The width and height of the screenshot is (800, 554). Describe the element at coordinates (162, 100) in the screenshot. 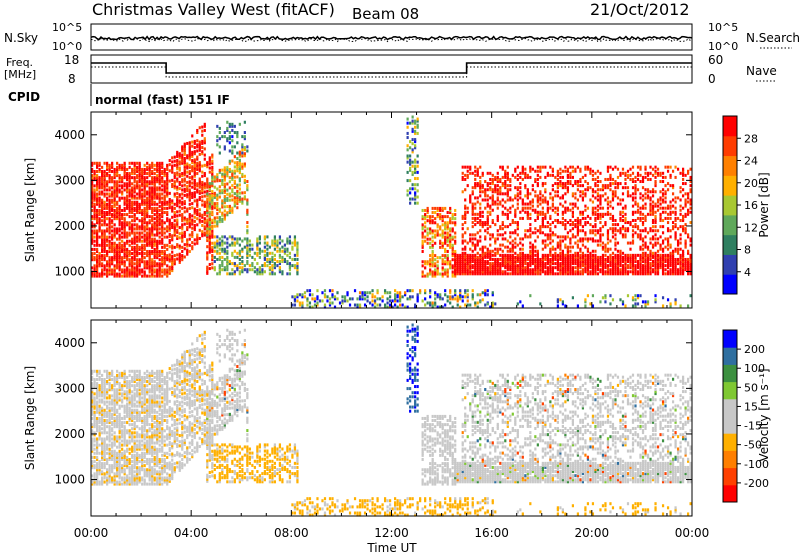

I see `cpid-text: normal (fast) 151 IF` at that location.